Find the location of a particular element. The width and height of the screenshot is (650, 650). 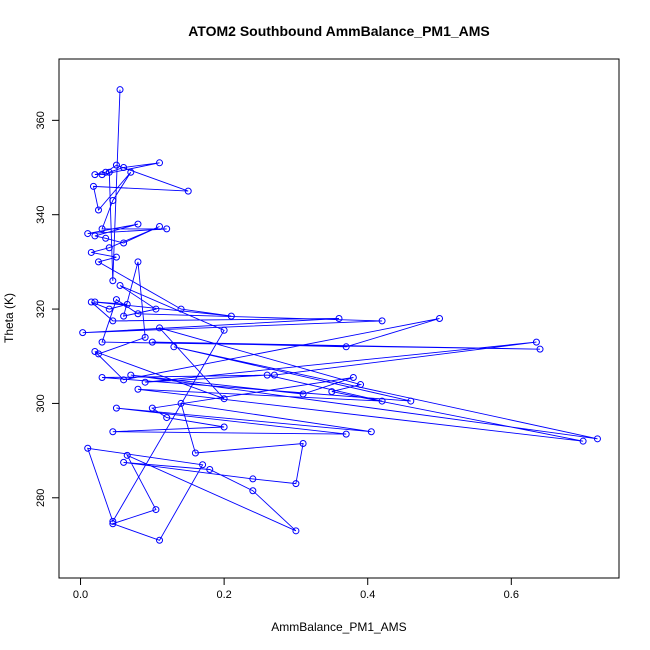

x-axis-label: AmmBalance_PM1_AMS is located at coordinates (338, 627).